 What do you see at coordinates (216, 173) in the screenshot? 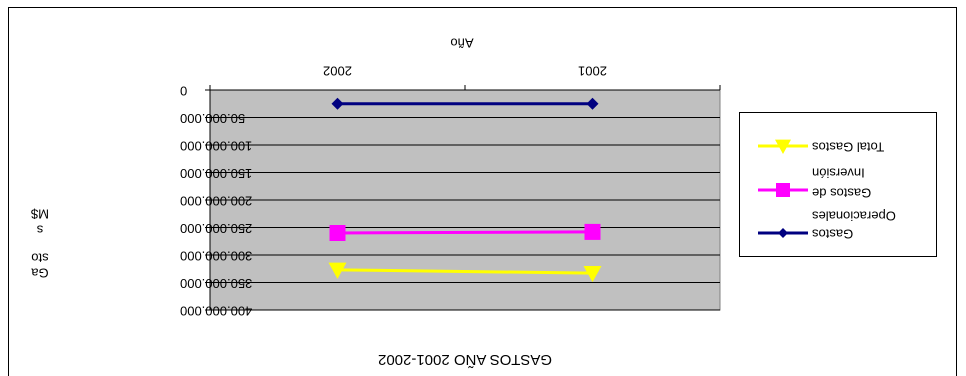
I see `y-tick-label: 150.000.000` at bounding box center [216, 173].